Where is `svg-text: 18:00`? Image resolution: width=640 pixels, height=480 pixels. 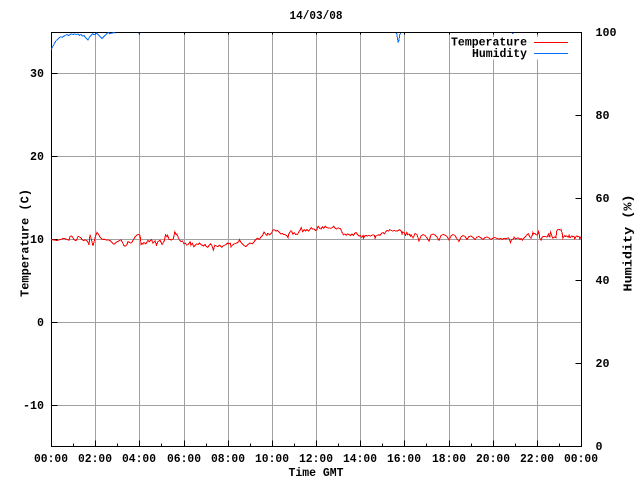
svg-text: 18:00 is located at coordinates (449, 459).